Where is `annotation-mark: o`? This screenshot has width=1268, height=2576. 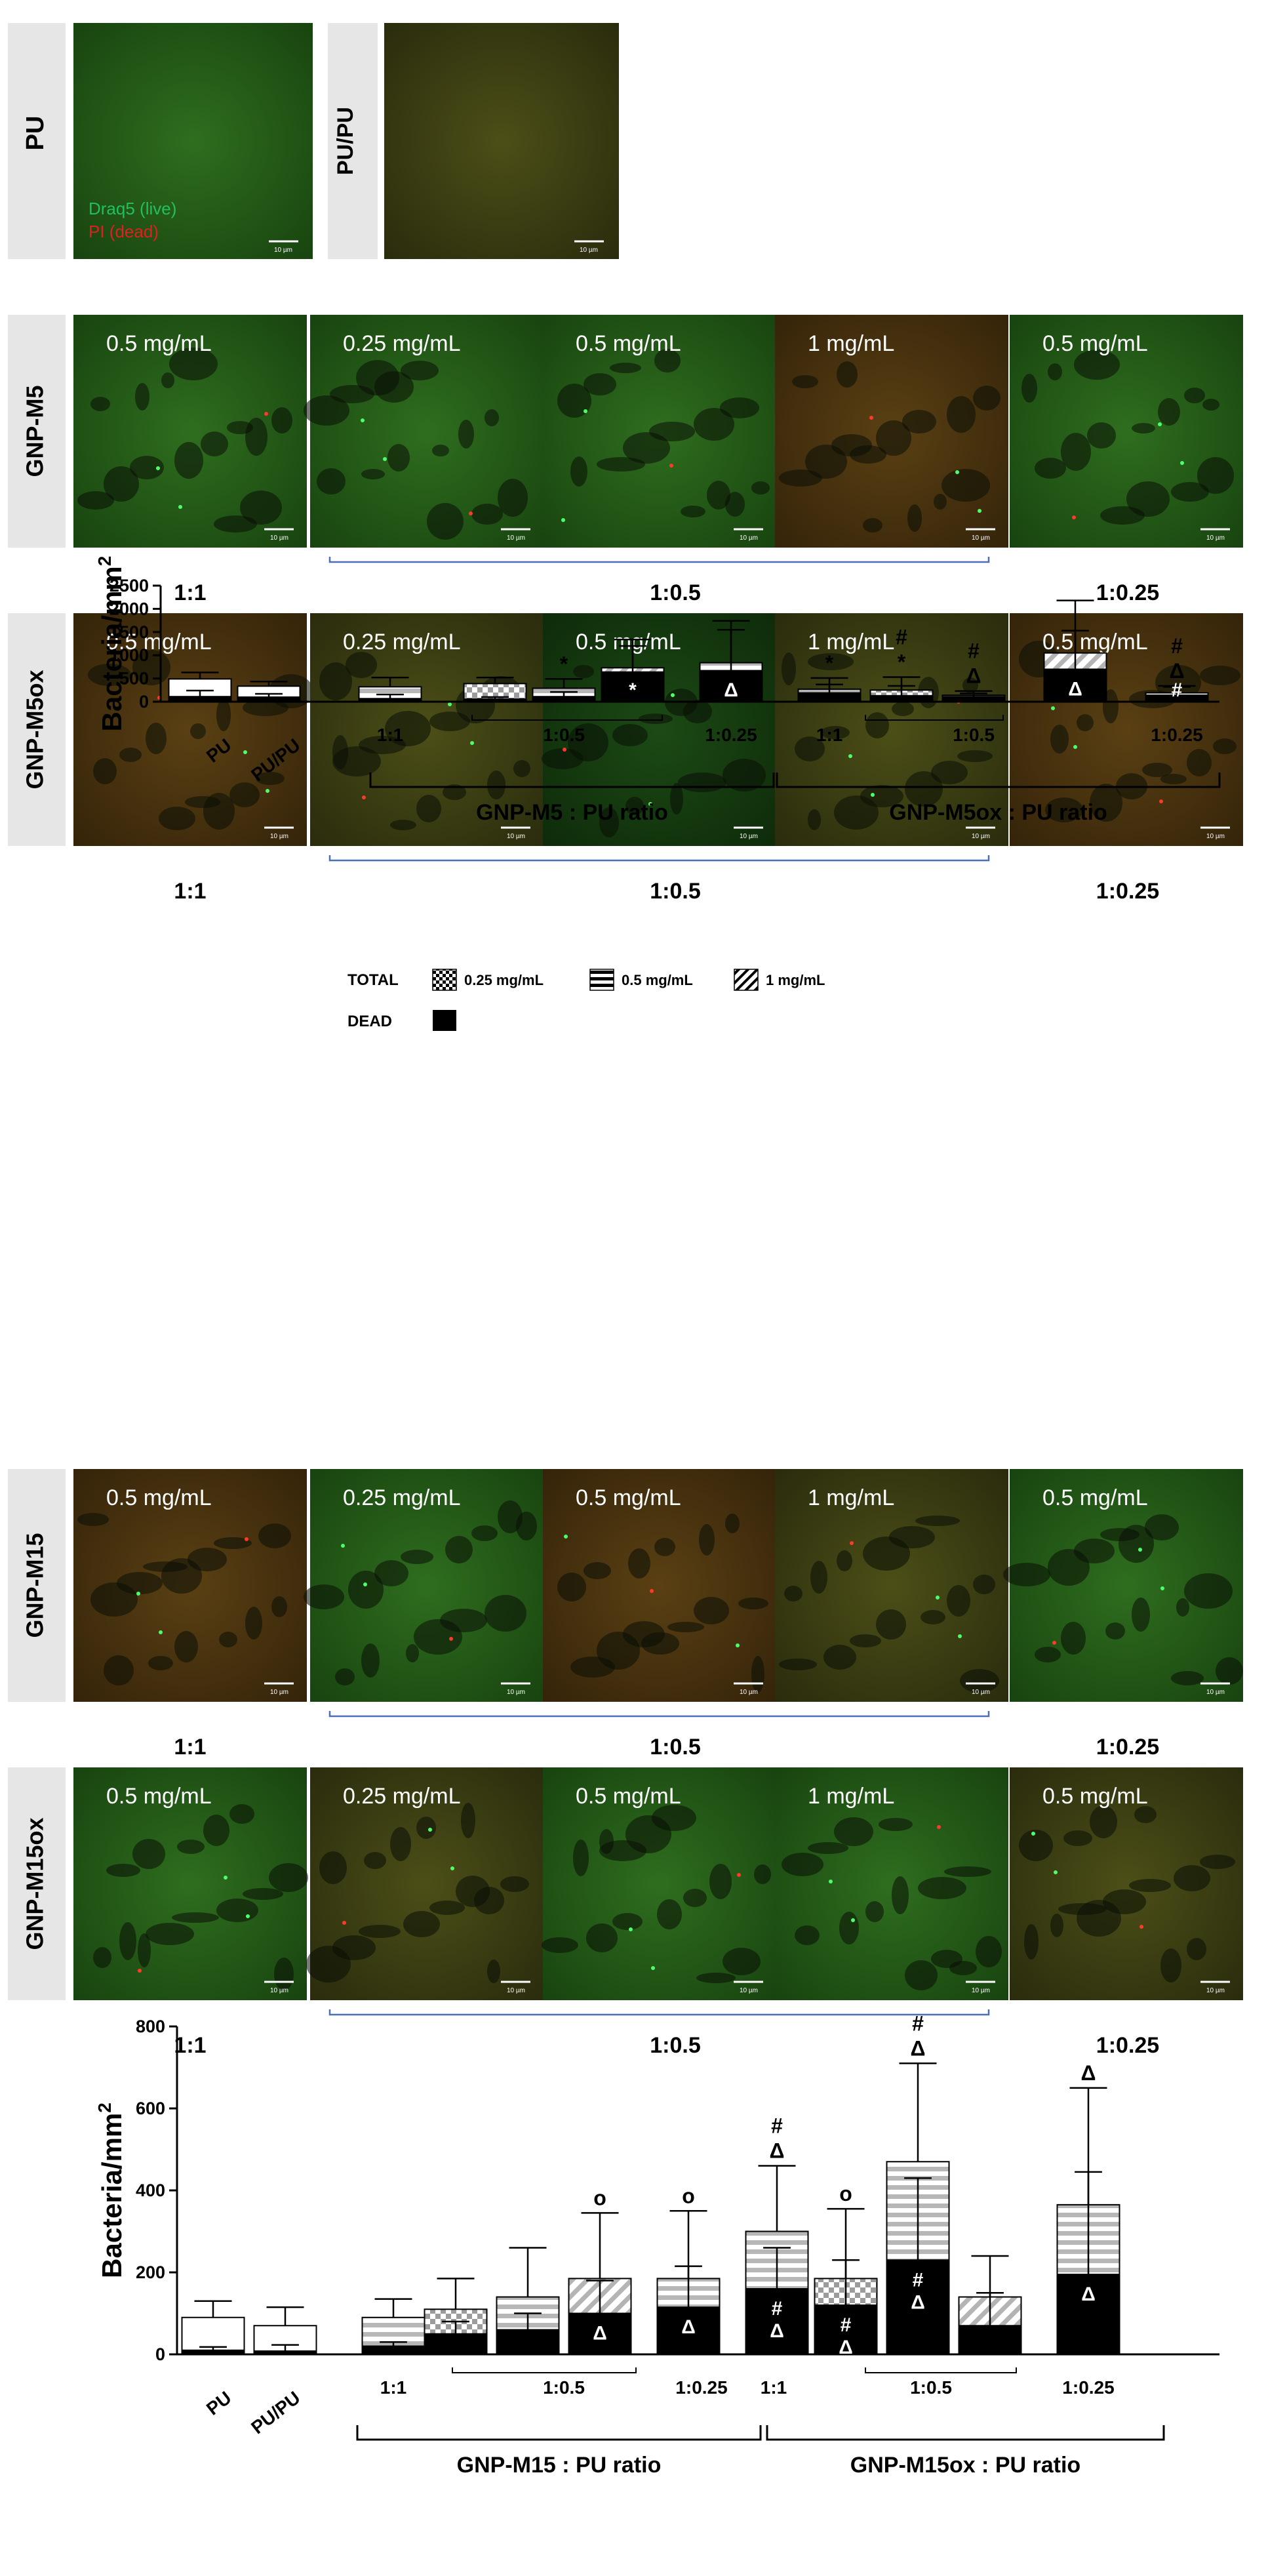 annotation-mark: o is located at coordinates (845, 2193).